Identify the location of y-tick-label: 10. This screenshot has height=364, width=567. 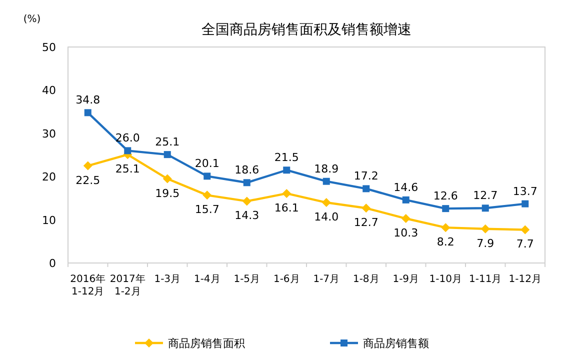
(49, 220).